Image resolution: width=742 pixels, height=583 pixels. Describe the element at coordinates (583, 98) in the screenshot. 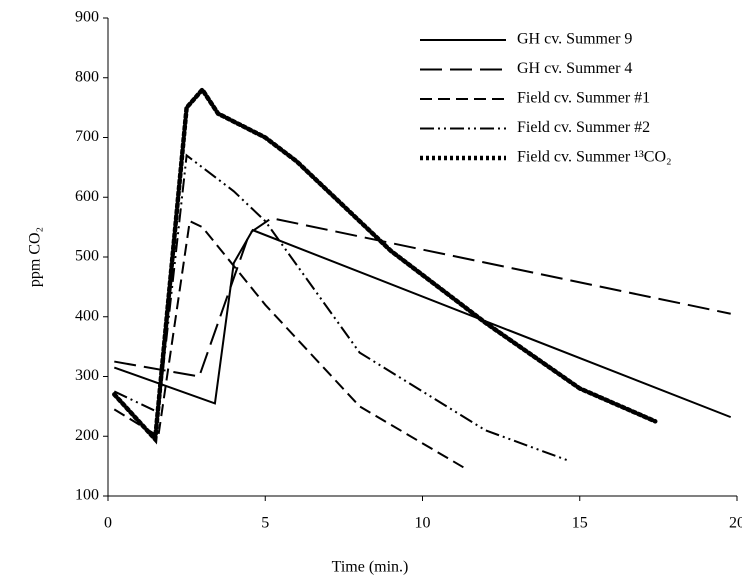

I see `legend-label: Field cv. Summer #1` at that location.